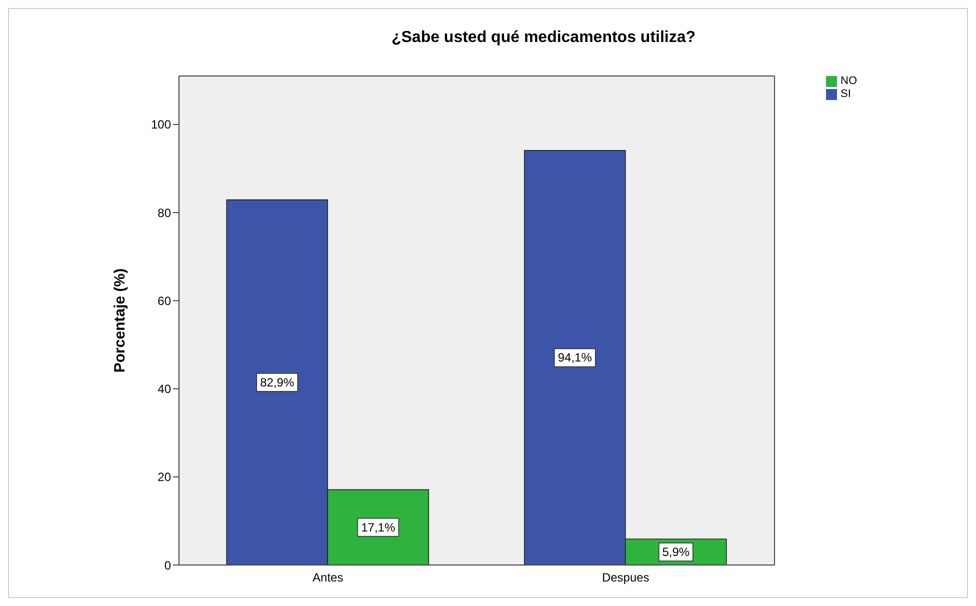 The width and height of the screenshot is (976, 606). What do you see at coordinates (165, 213) in the screenshot?
I see `y-tick-label: 80` at bounding box center [165, 213].